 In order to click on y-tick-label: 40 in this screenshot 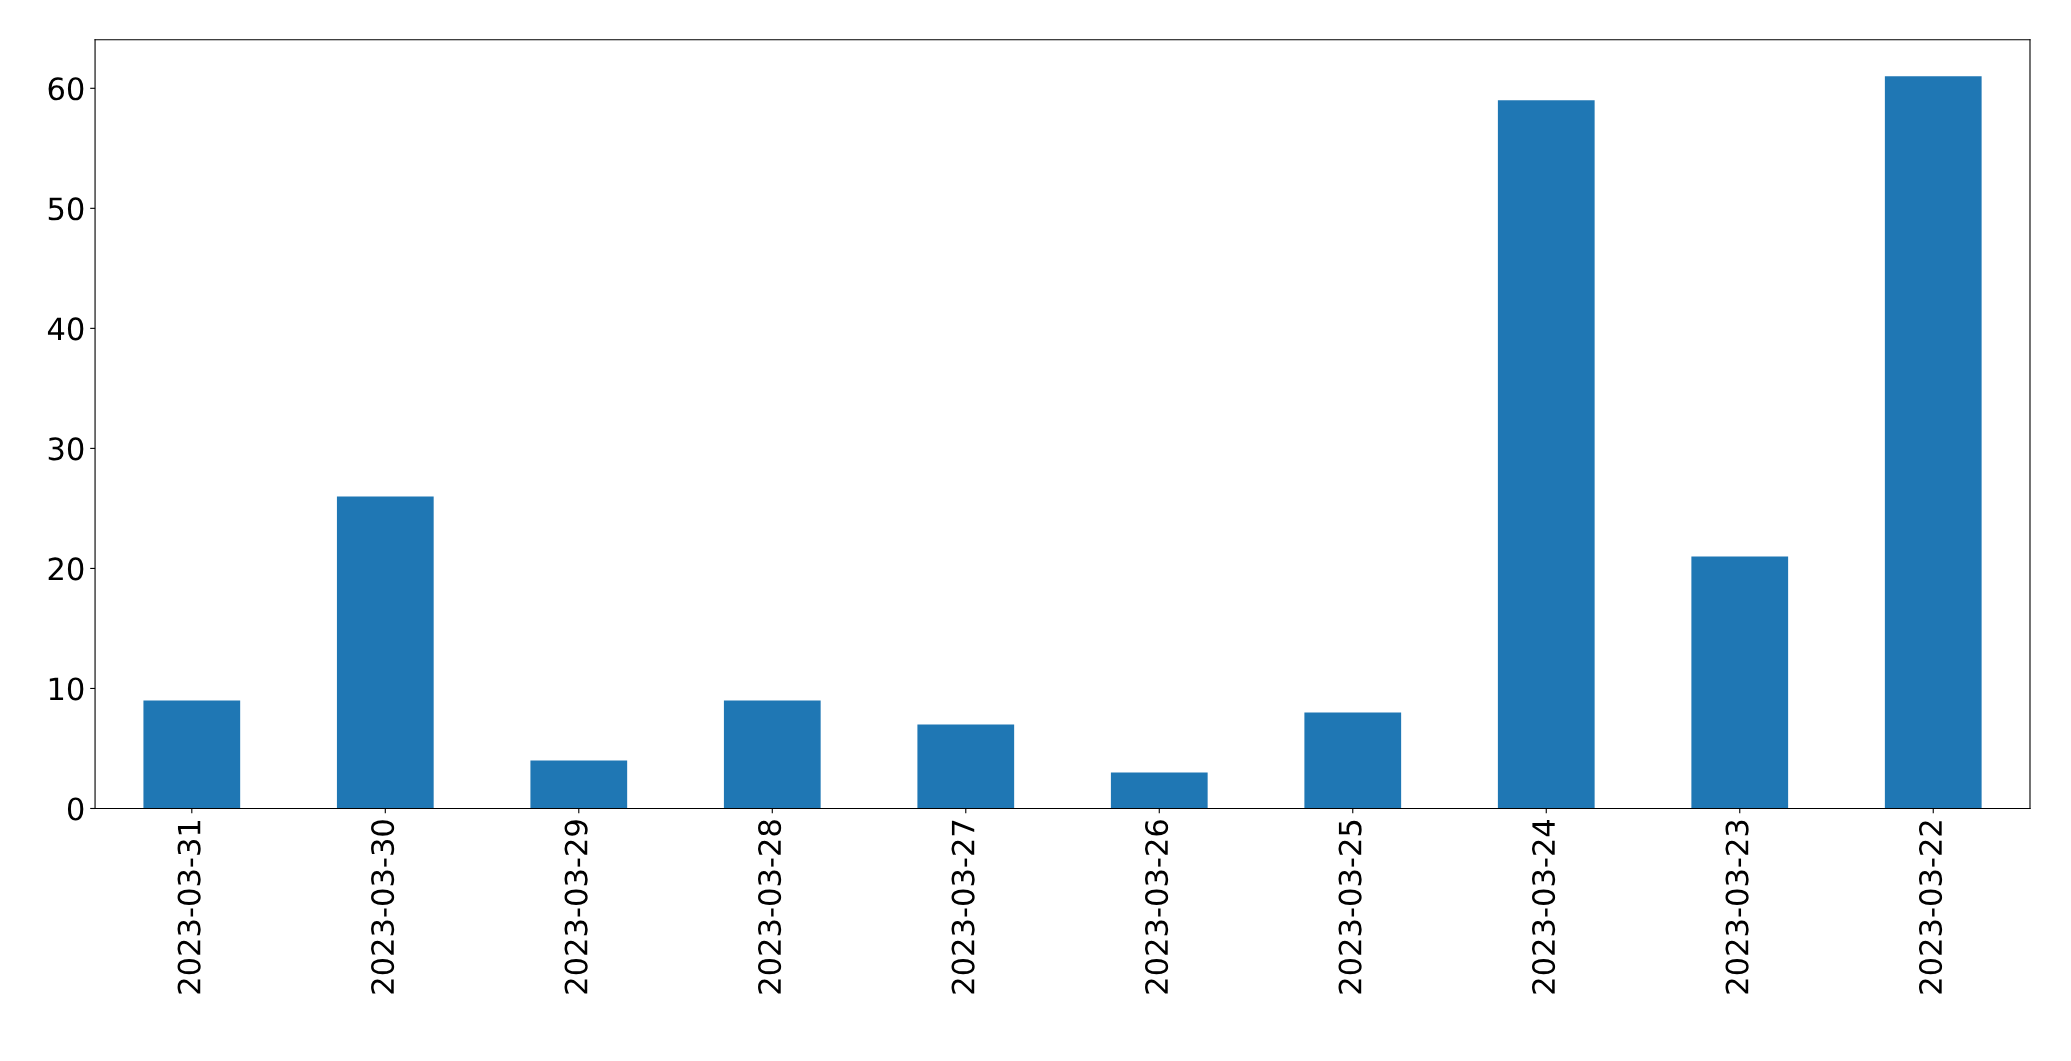, I will do `click(65, 329)`.